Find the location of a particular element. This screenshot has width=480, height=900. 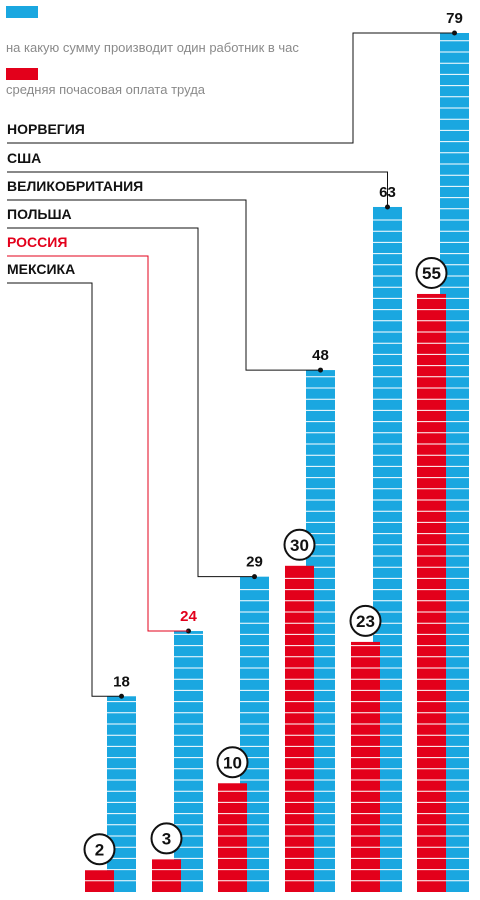

leader-line-сша is located at coordinates (197, 189).